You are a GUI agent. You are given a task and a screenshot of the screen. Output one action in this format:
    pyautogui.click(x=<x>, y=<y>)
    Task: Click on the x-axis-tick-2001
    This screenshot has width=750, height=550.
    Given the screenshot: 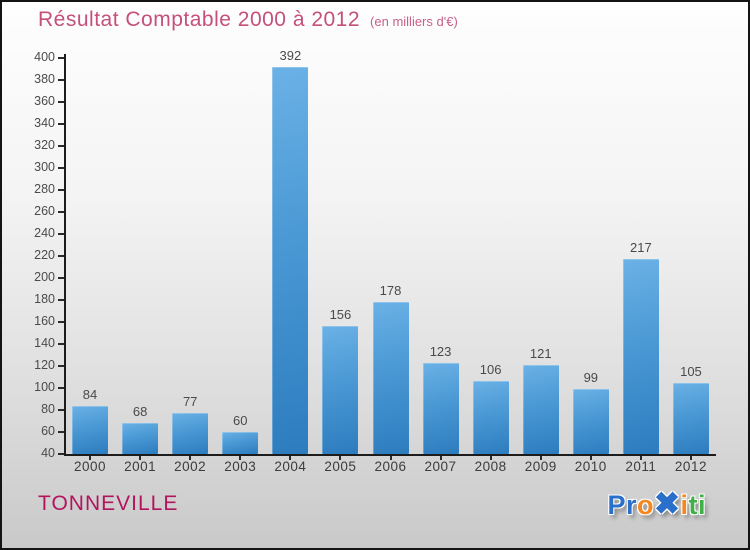 What is the action you would take?
    pyautogui.click(x=140, y=458)
    